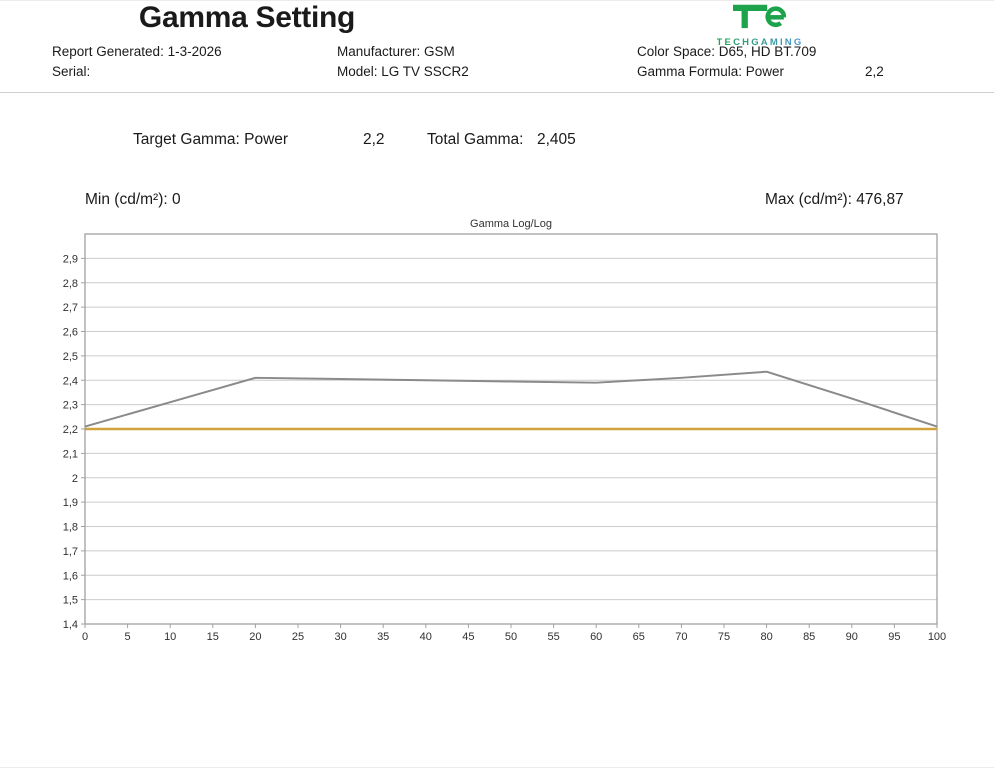  Describe the element at coordinates (894, 637) in the screenshot. I see `svg-text: 95` at that location.